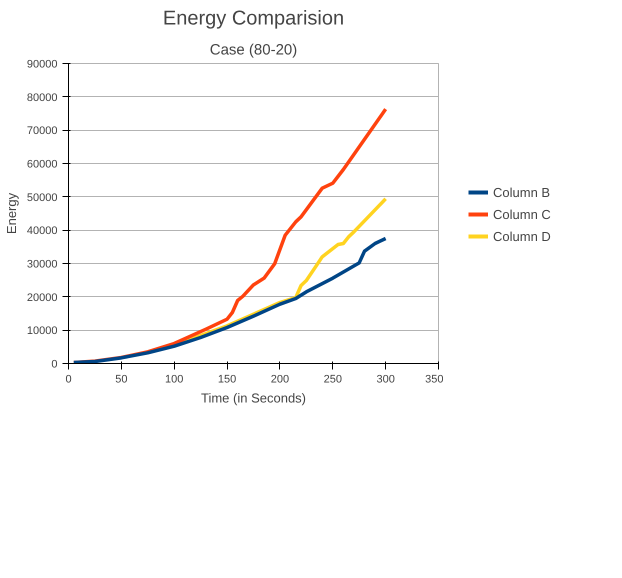  I want to click on y-tick-label: 40000, so click(42, 231).